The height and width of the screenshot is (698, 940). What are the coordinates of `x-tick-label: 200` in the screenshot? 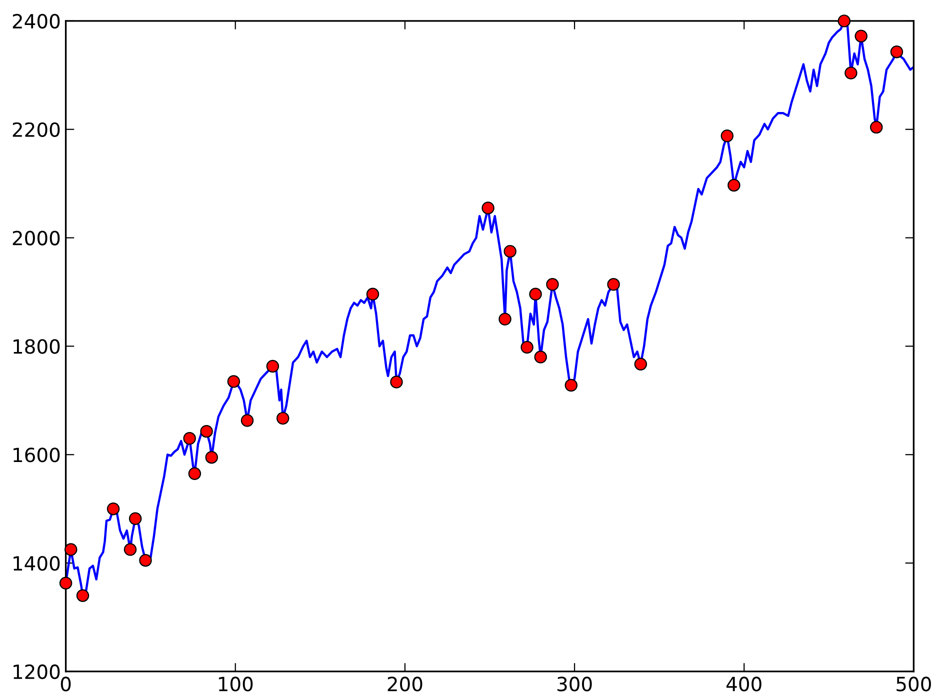 It's located at (405, 684).